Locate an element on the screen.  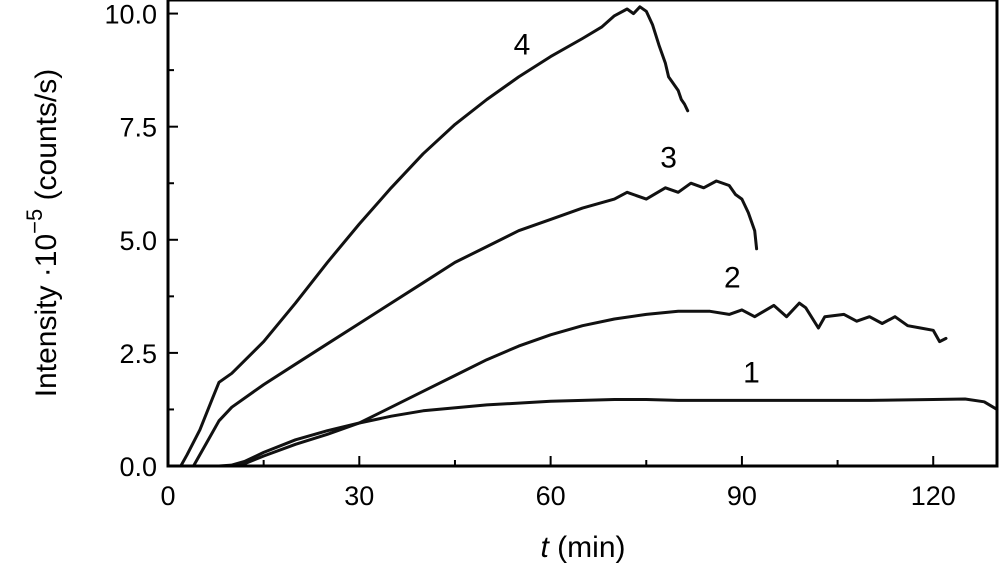
x-tick-label: 30 is located at coordinates (359, 496).